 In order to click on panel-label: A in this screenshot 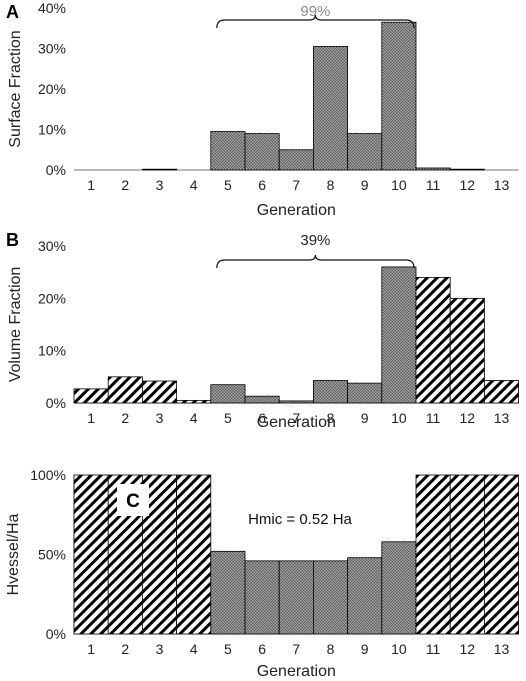, I will do `click(12, 12)`.